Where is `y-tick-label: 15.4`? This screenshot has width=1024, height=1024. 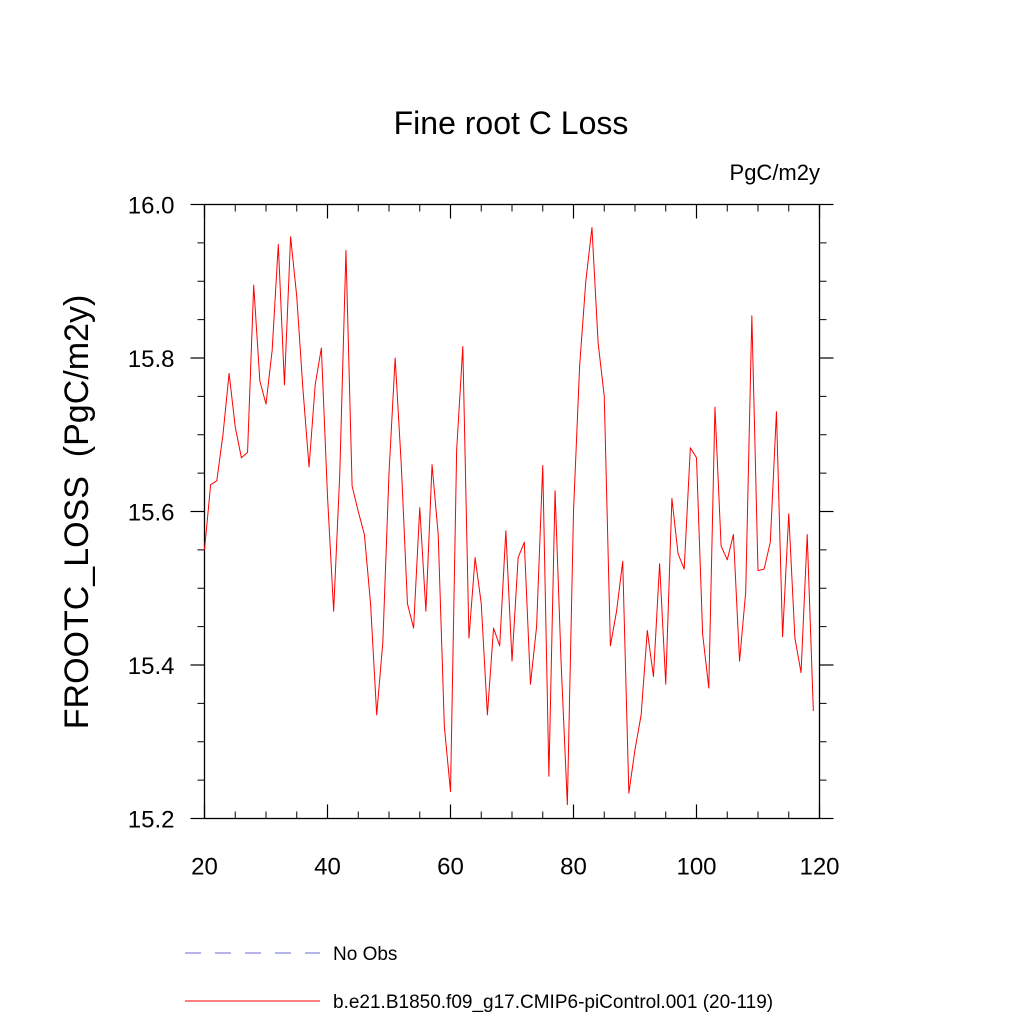
y-tick-label: 15.4 is located at coordinates (151, 666).